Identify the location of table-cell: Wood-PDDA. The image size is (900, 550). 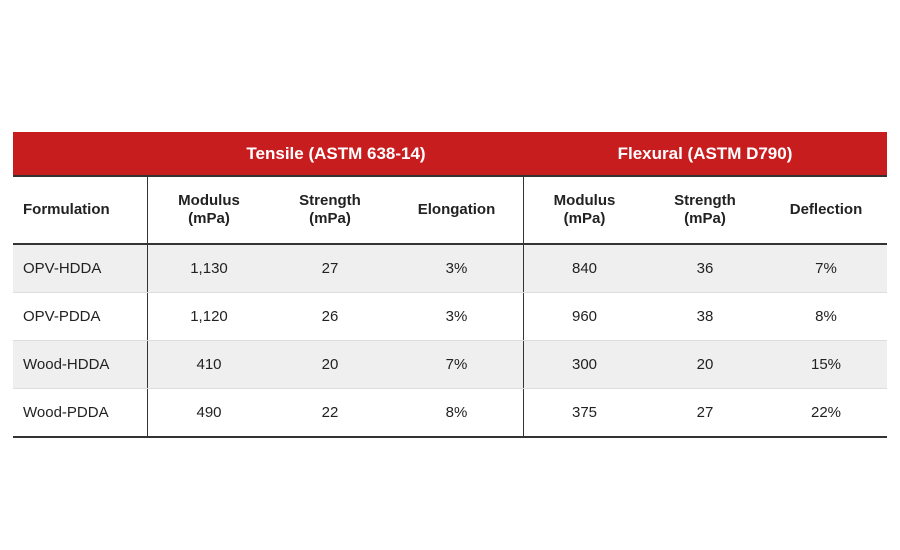
(80, 412).